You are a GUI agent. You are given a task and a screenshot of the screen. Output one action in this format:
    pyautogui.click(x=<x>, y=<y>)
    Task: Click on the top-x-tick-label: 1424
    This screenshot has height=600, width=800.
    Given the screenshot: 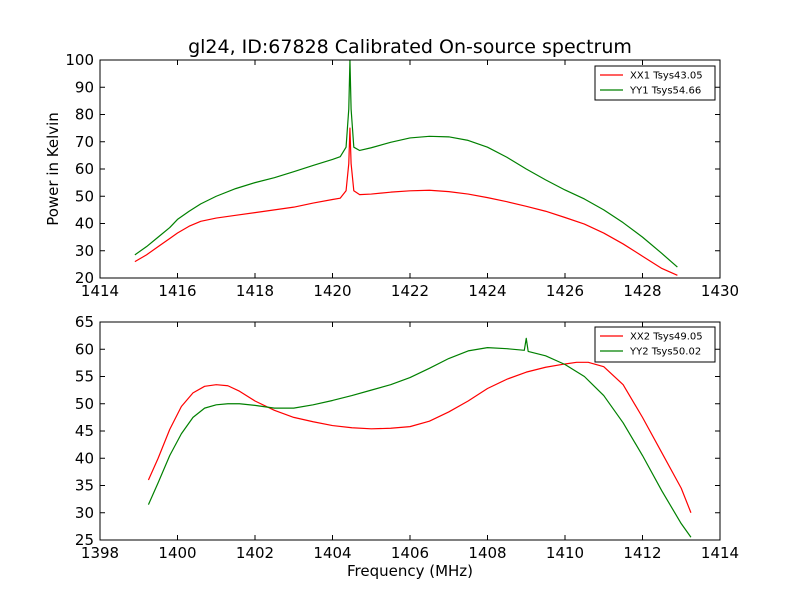 What is the action you would take?
    pyautogui.click(x=487, y=291)
    